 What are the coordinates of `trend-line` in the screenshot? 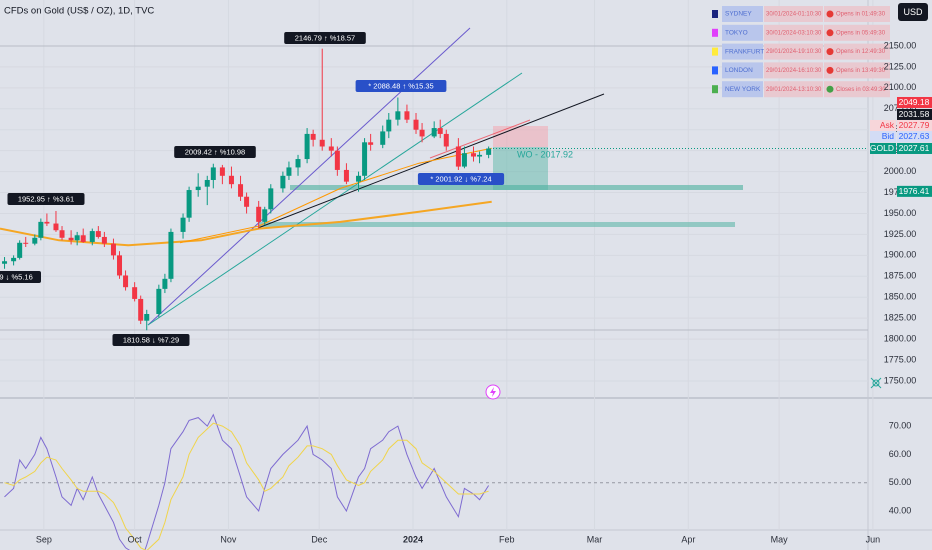 It's located at (480, 139).